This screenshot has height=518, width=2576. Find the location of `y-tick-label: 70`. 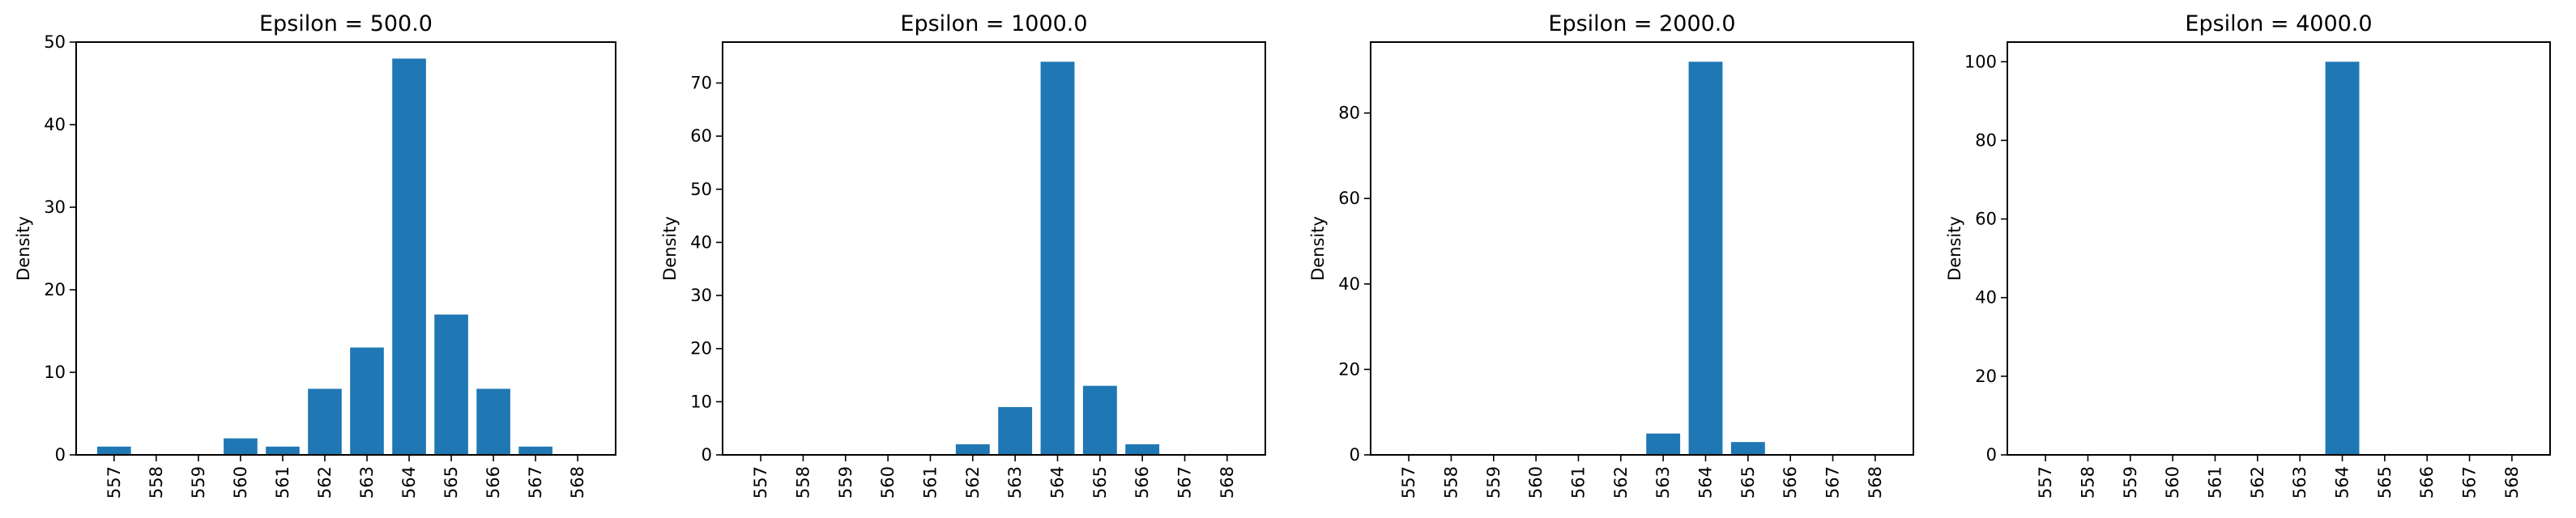

y-tick-label: 70 is located at coordinates (701, 83).